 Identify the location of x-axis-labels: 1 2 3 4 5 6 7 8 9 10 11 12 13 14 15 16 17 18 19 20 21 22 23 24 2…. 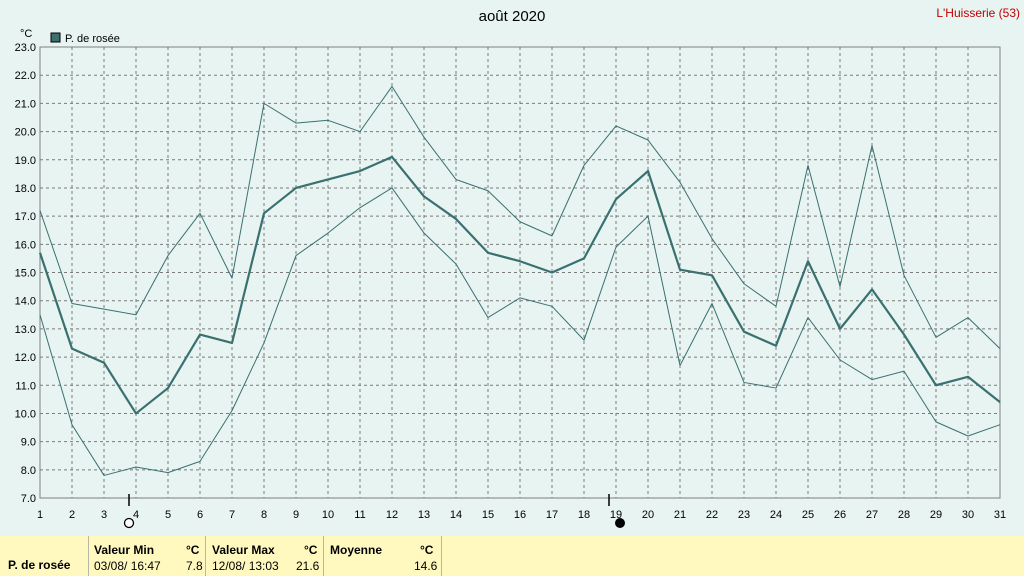
(521, 515).